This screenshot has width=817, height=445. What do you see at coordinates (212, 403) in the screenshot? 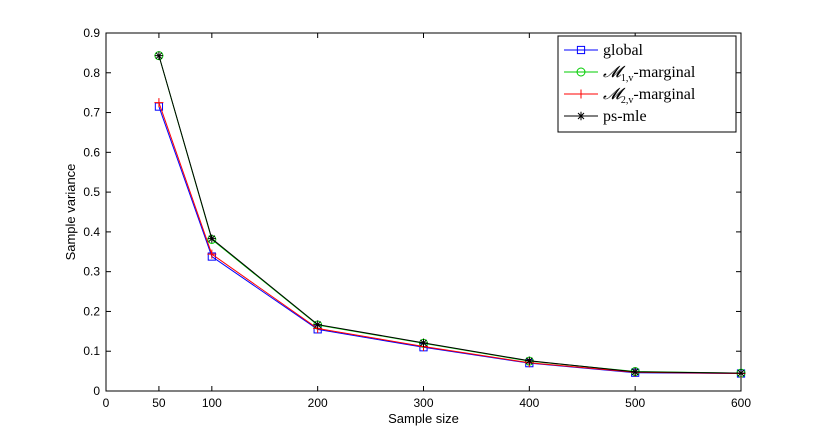
I see `x-tick-label: 100` at bounding box center [212, 403].